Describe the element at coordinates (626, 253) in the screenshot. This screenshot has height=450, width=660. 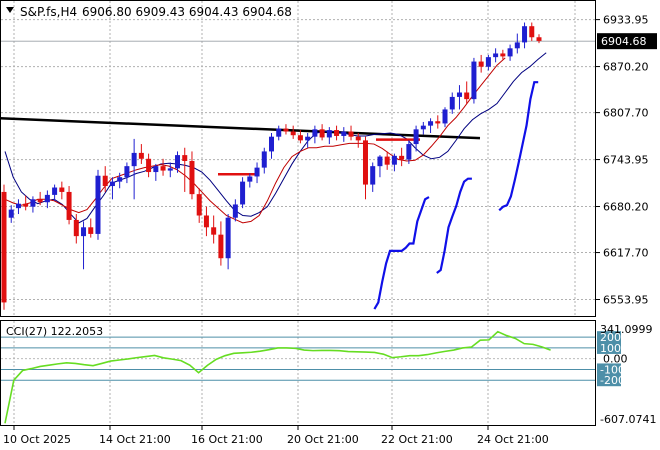
I see `y-tick-label: 6617.70` at that location.